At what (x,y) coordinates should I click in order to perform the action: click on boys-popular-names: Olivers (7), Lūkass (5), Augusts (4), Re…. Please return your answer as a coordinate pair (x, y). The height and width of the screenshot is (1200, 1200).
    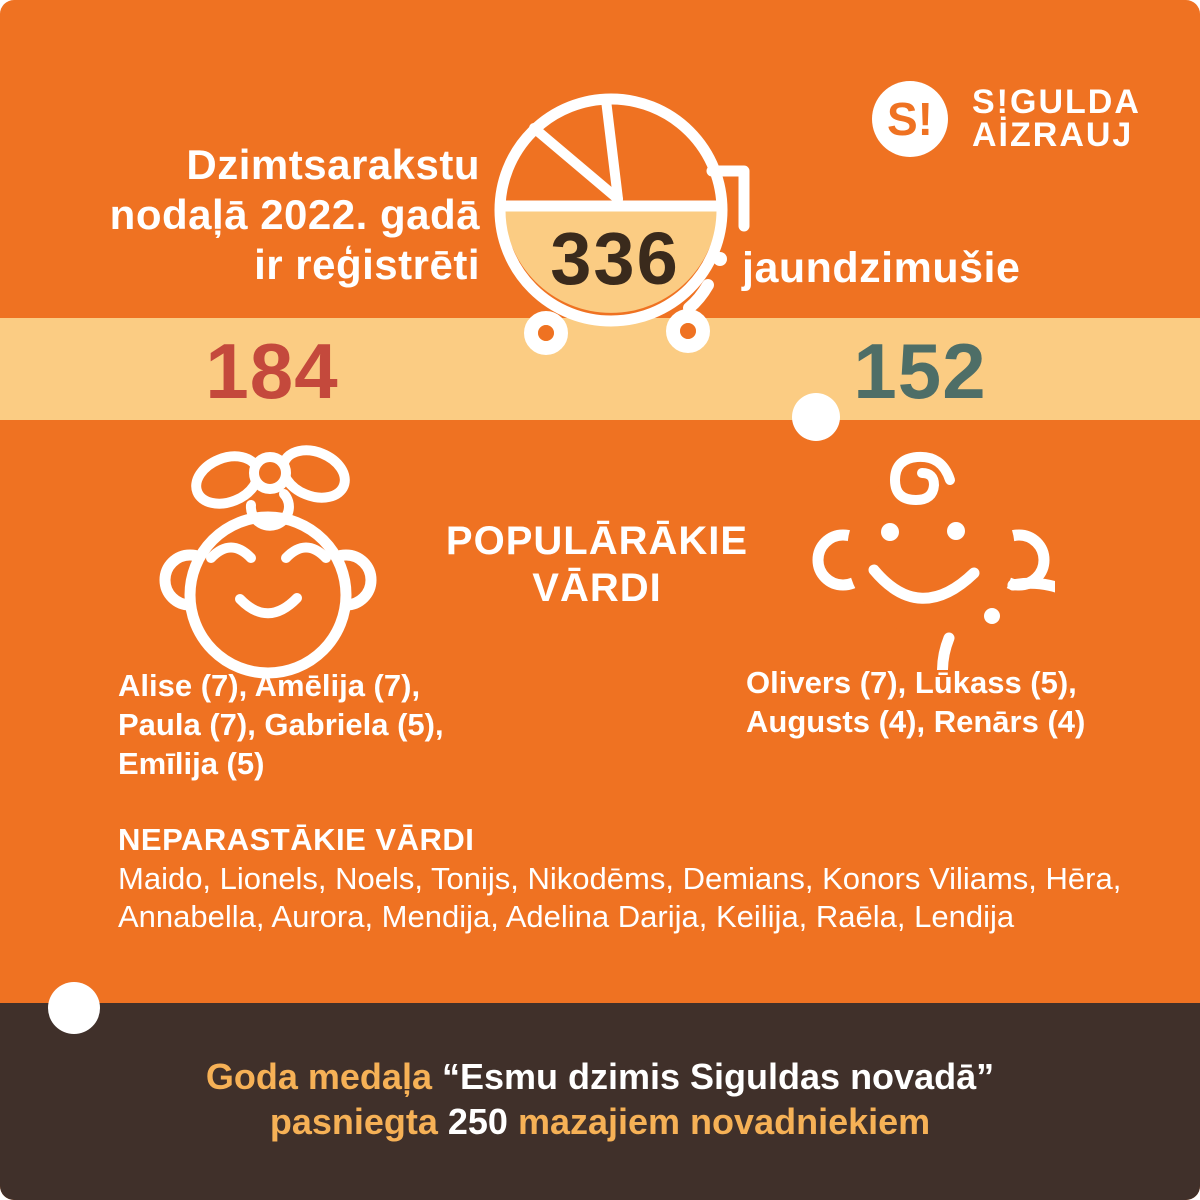
    Looking at the image, I should click on (916, 702).